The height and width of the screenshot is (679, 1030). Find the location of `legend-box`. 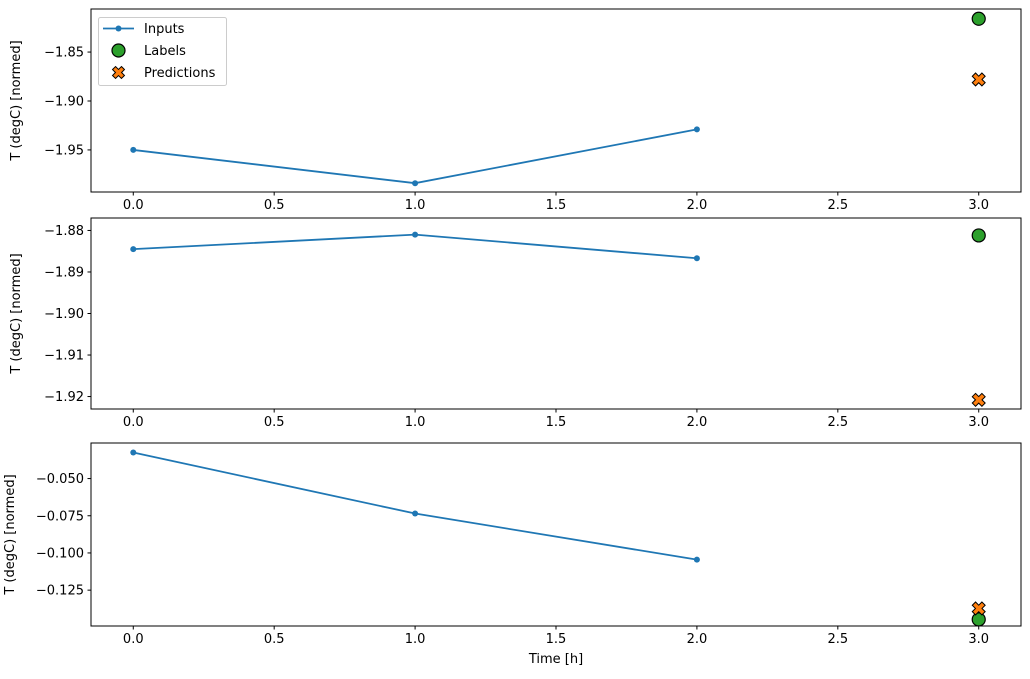

legend-box is located at coordinates (162, 51).